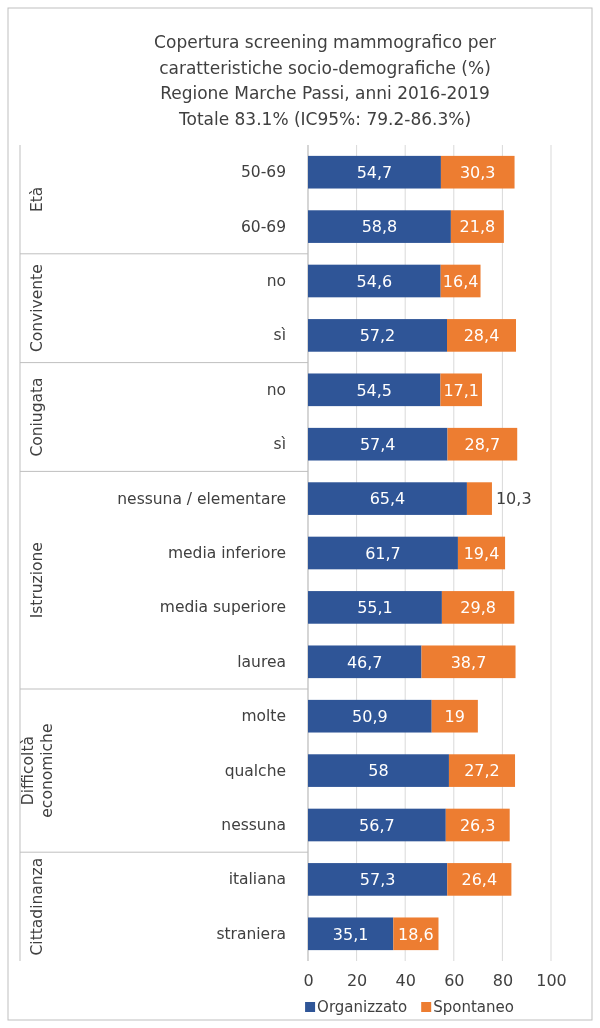  I want to click on data-label: 17,1, so click(461, 390).